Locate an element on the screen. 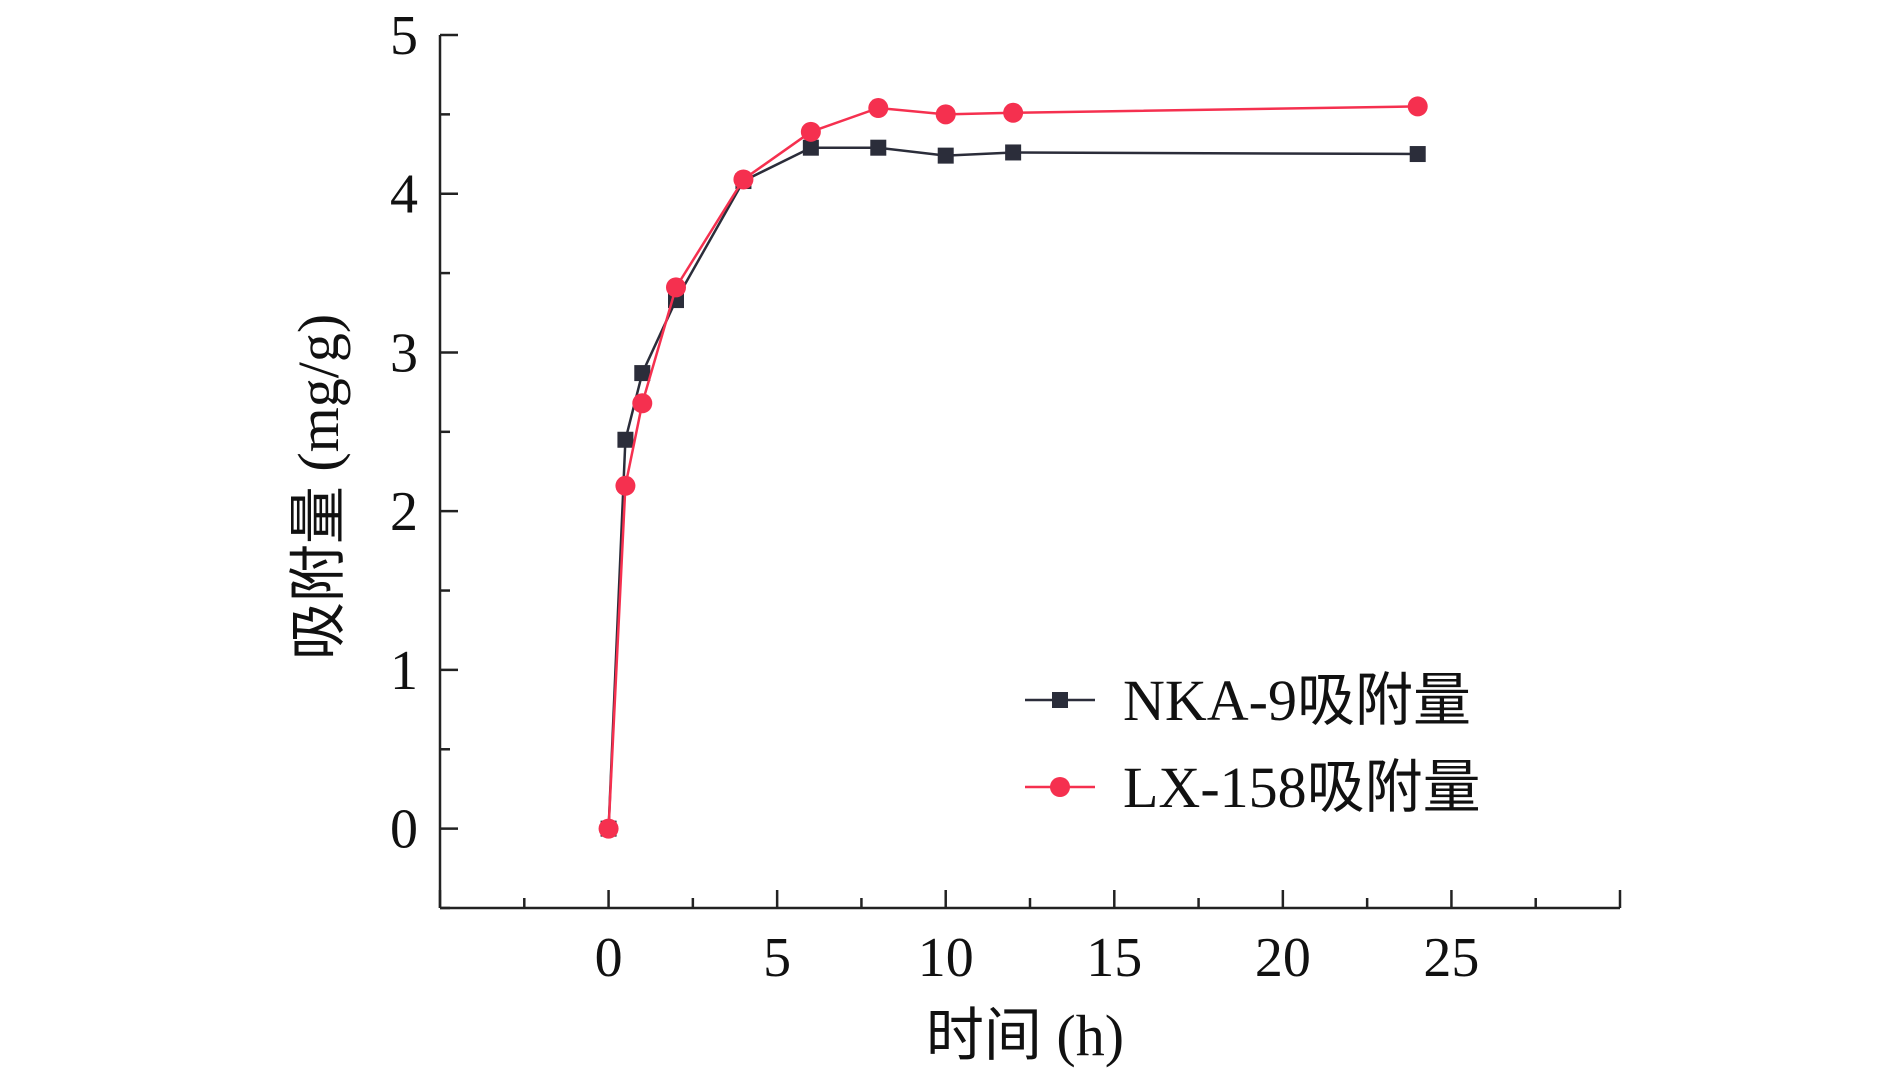  y-tick-label: 4 is located at coordinates (404, 195).